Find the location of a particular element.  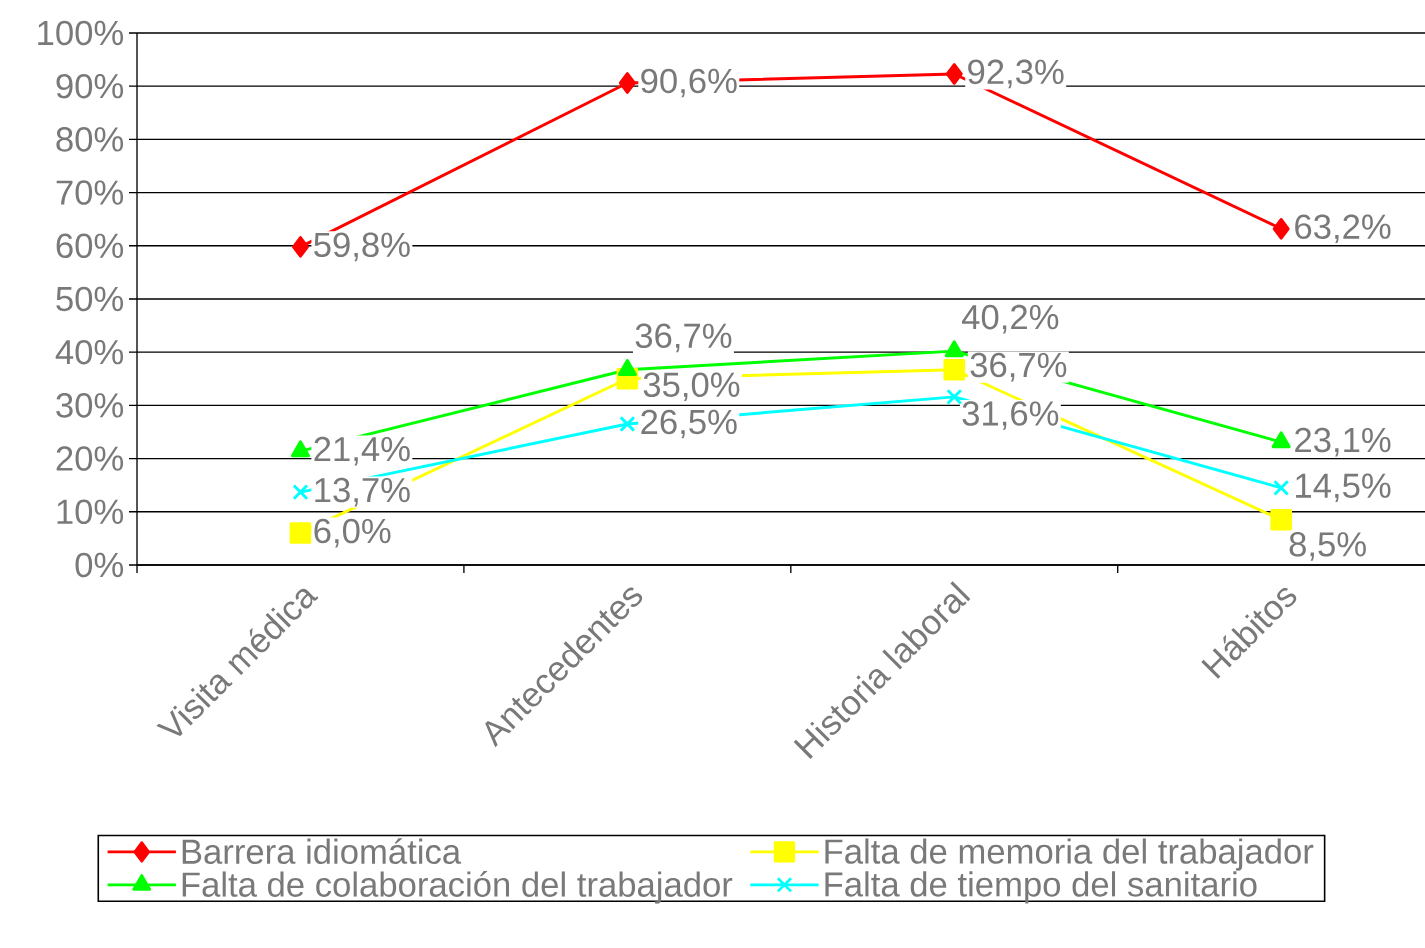

y-tick-label: 80% is located at coordinates (90, 139).